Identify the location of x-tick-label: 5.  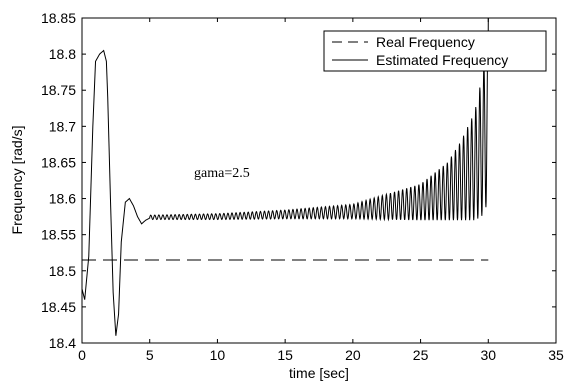
(150, 355).